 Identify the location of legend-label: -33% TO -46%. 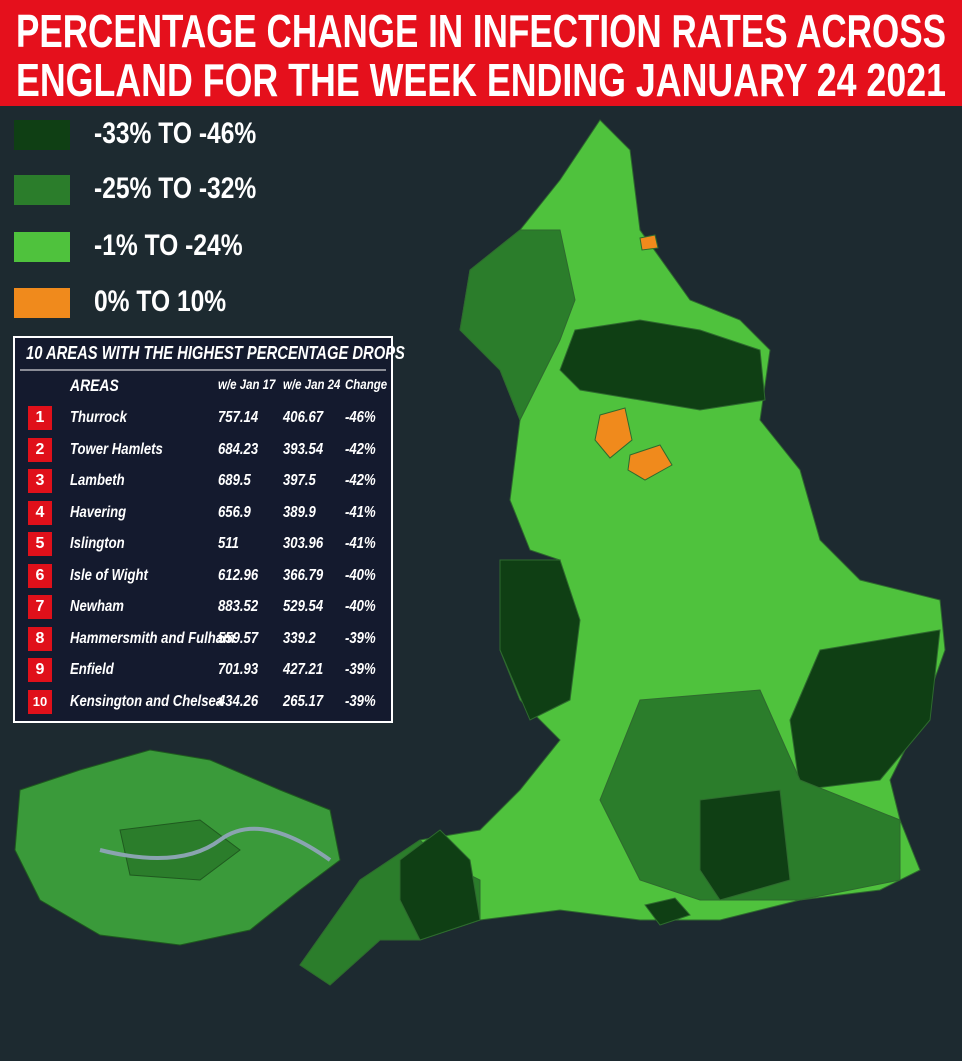
(175, 133).